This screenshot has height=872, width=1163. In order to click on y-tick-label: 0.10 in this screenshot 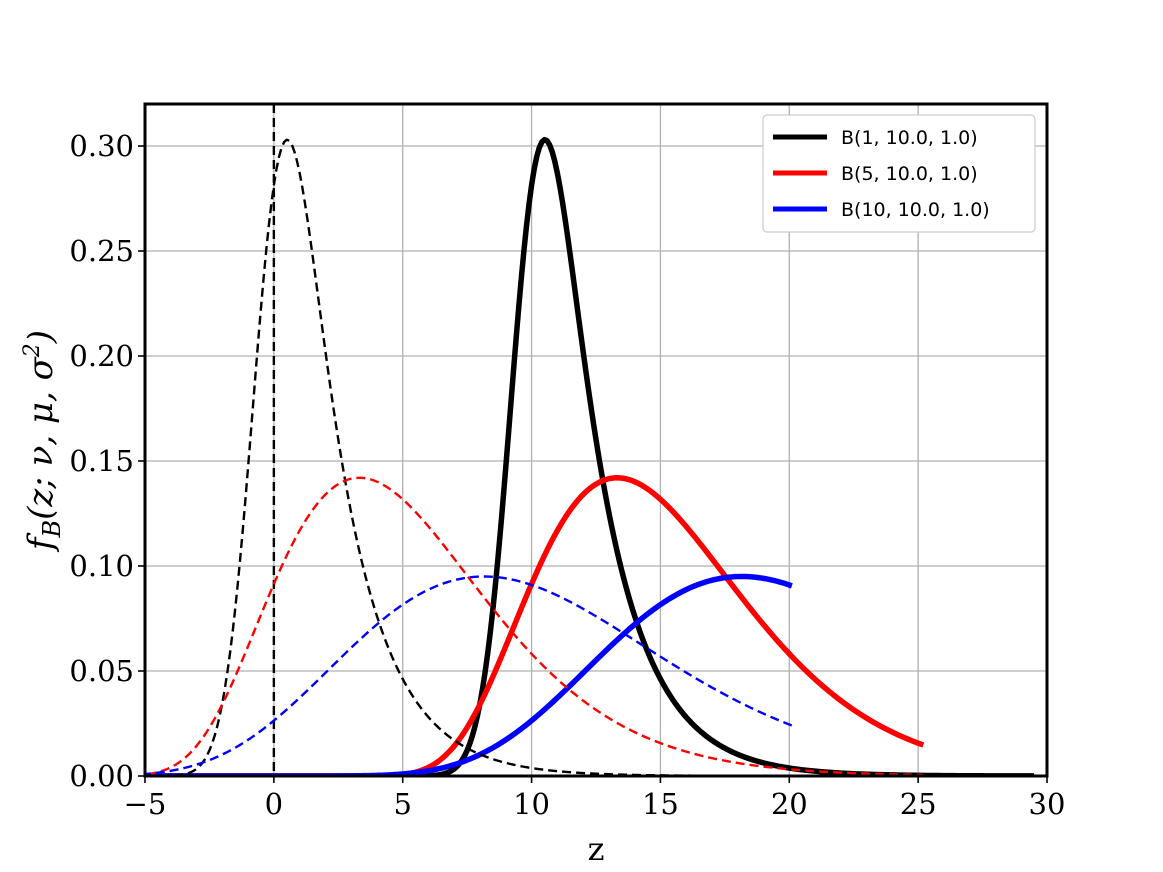, I will do `click(101, 566)`.